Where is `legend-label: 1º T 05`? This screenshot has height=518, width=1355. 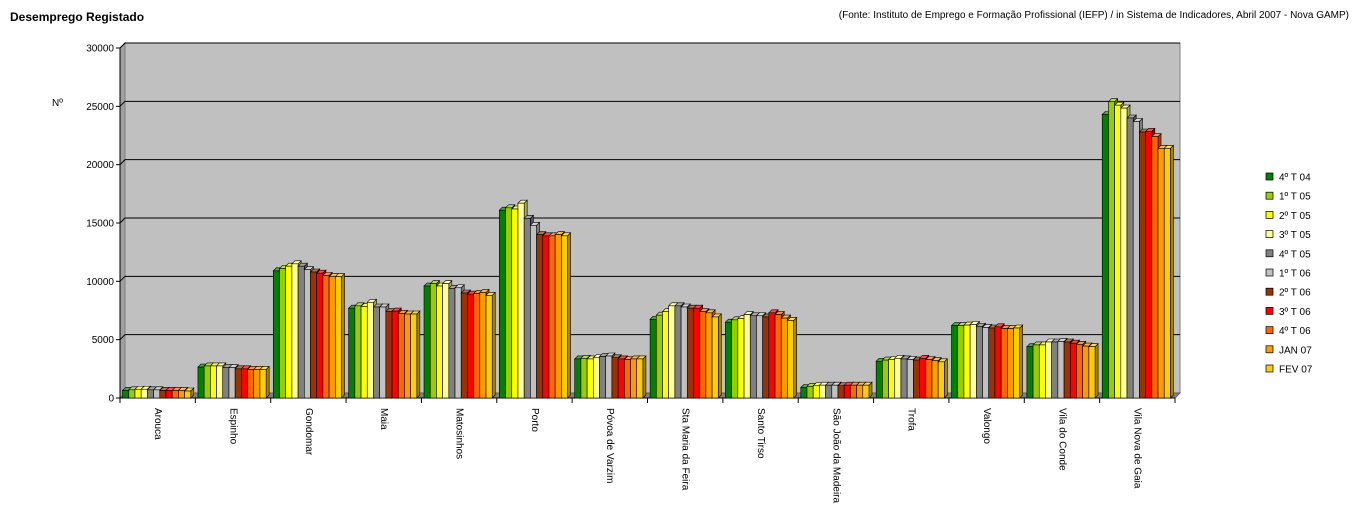
legend-label: 1º T 05 is located at coordinates (1295, 197).